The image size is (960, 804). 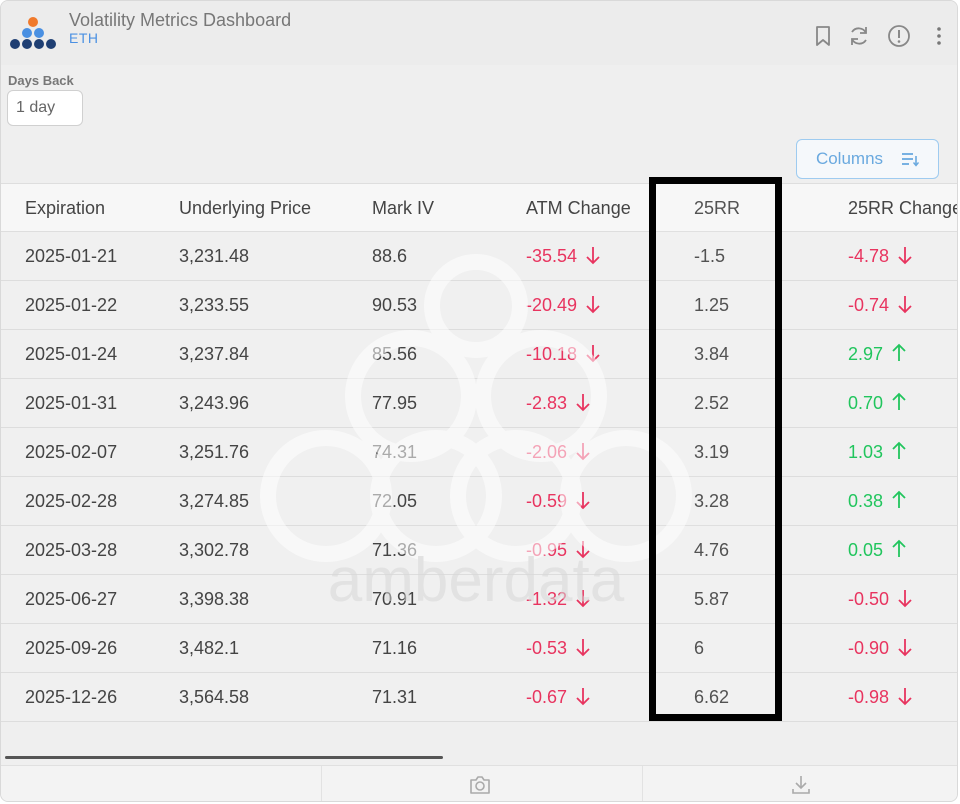 What do you see at coordinates (911, 160) in the screenshot?
I see `columns-sort-icon` at bounding box center [911, 160].